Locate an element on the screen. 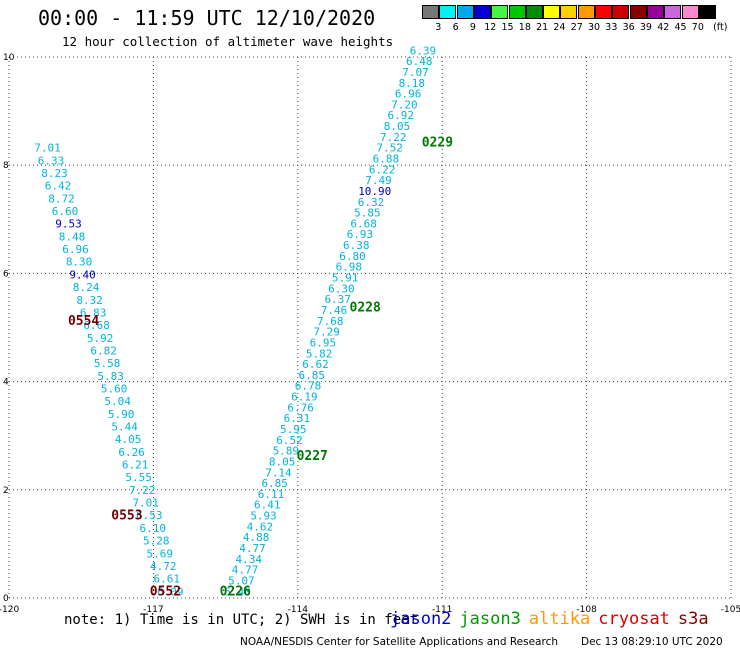  swh-value: 5.93 is located at coordinates (263, 516).